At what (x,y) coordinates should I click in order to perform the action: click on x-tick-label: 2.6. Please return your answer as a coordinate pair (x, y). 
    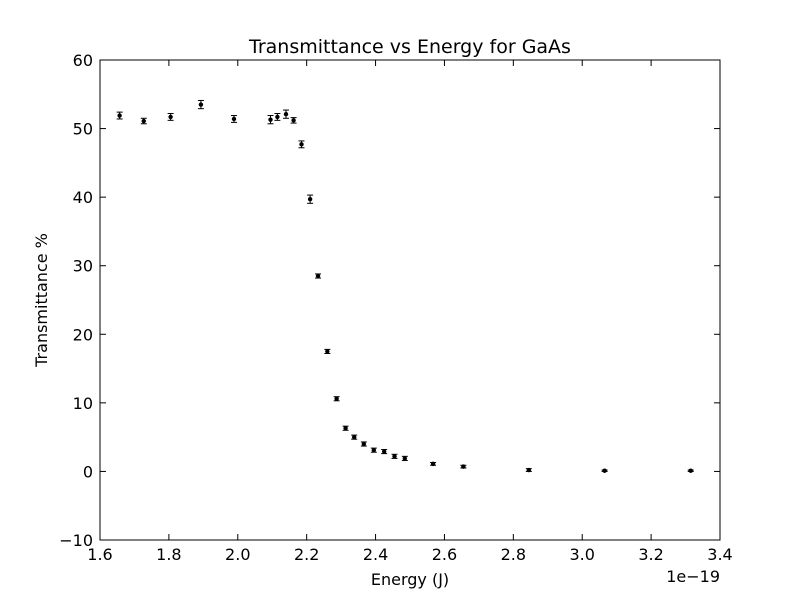
    Looking at the image, I should click on (444, 554).